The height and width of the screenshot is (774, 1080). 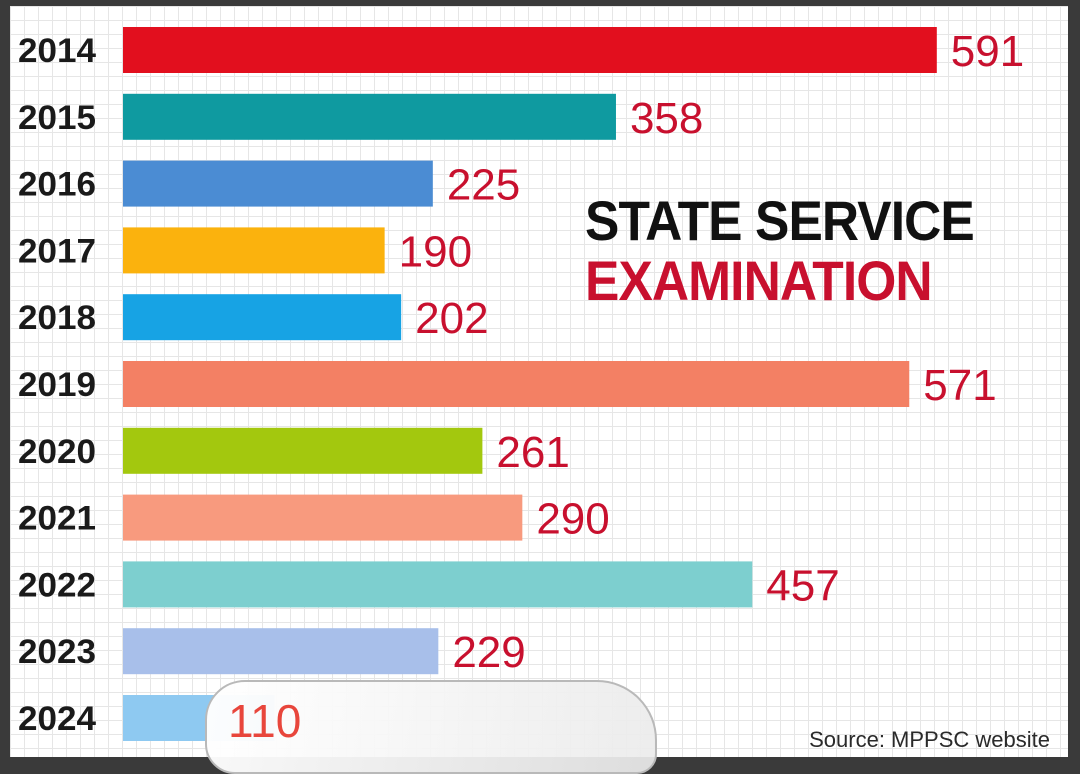 I want to click on bar-2014, so click(x=530, y=50).